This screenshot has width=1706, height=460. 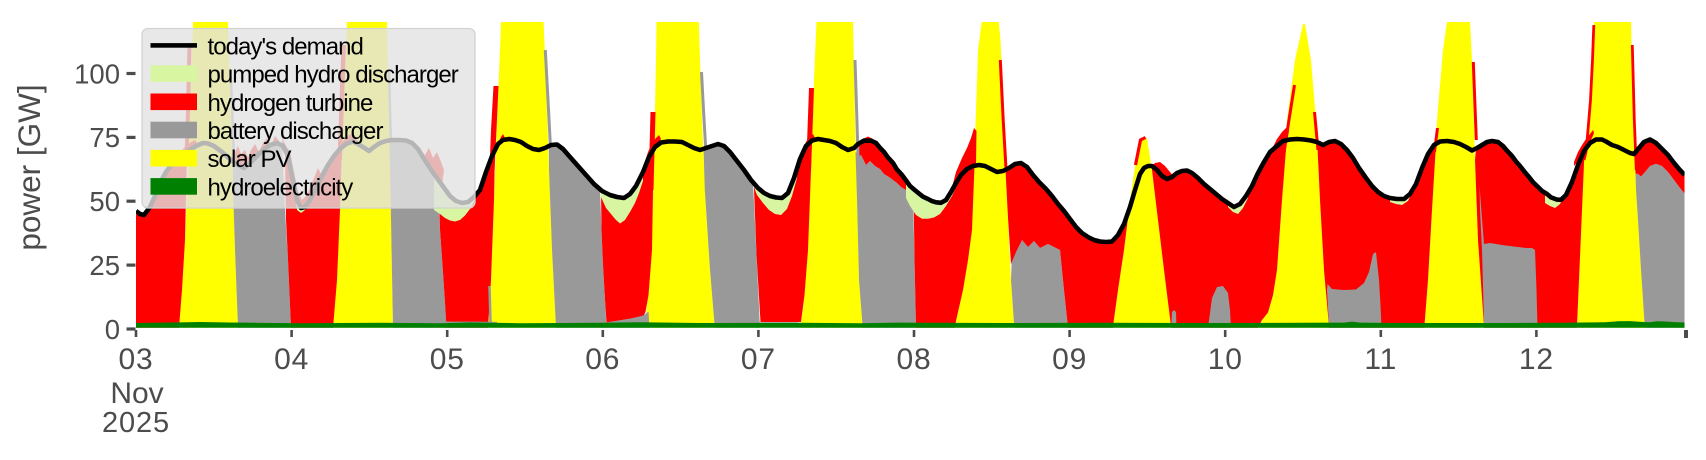 What do you see at coordinates (1069, 359) in the screenshot?
I see `svg-text: 09` at bounding box center [1069, 359].